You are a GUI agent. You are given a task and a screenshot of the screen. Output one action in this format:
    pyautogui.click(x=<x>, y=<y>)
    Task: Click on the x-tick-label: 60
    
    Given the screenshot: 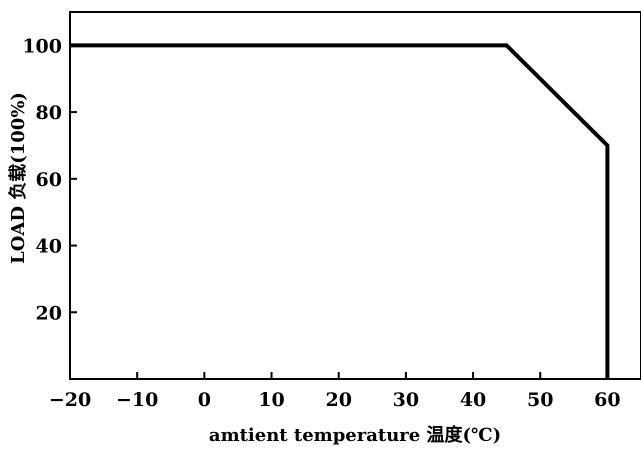 What is the action you would take?
    pyautogui.click(x=607, y=400)
    